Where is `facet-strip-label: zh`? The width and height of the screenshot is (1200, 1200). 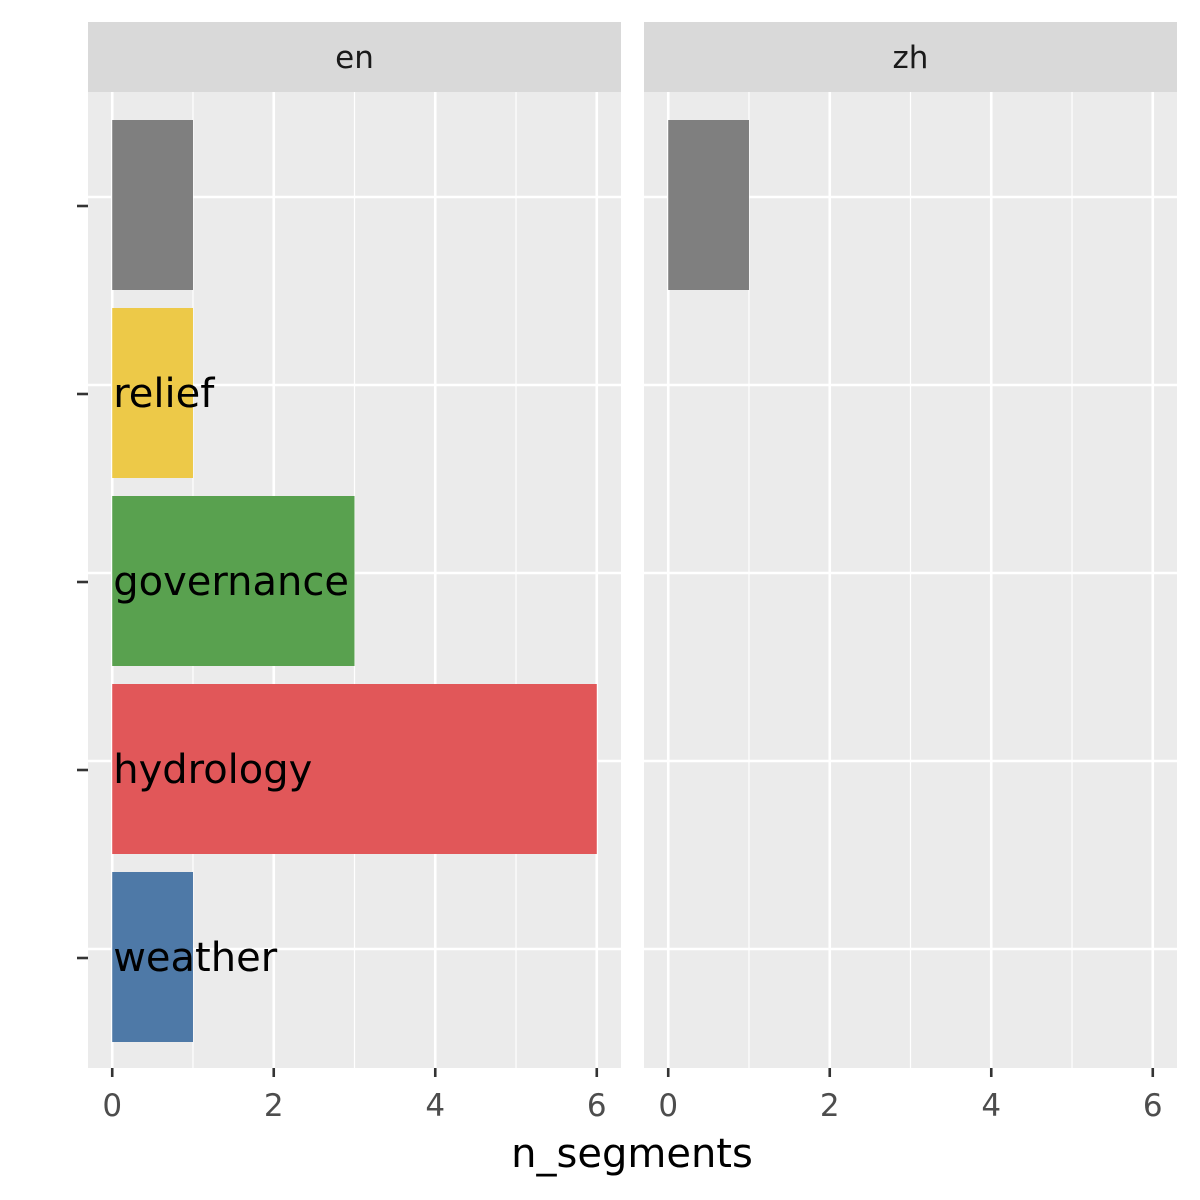 facet-strip-label: zh is located at coordinates (911, 58).